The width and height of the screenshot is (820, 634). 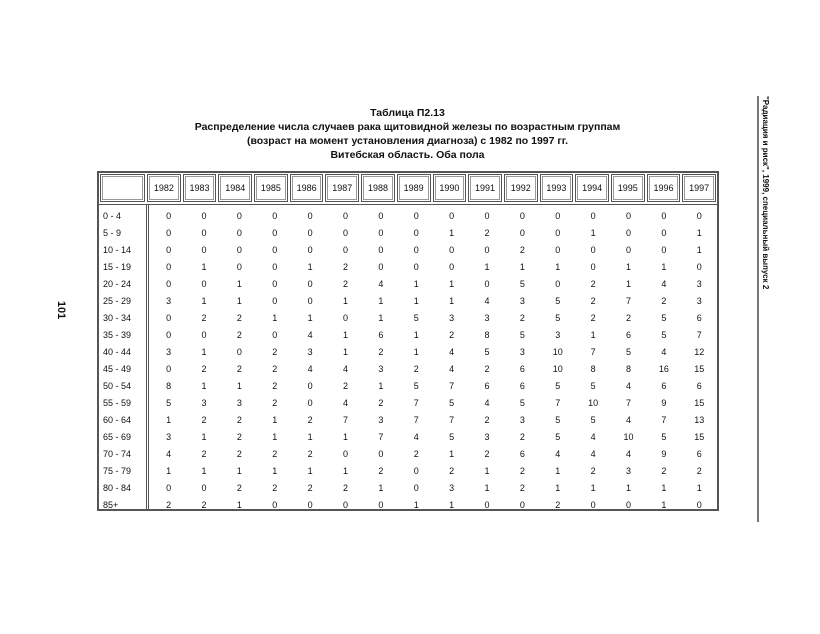 I want to click on column-header: 1995, so click(x=627, y=188).